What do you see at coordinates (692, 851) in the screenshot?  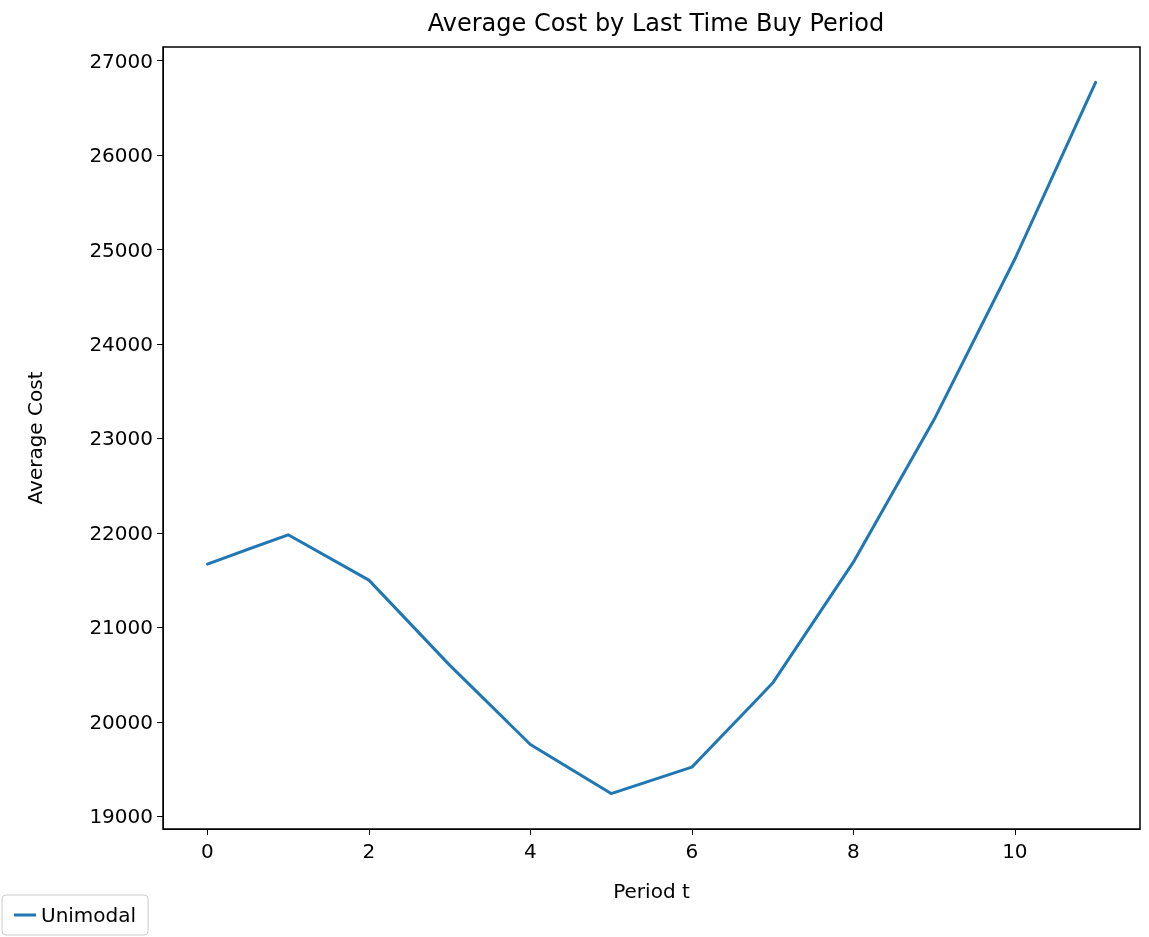 I see `x-tick-label: 6` at bounding box center [692, 851].